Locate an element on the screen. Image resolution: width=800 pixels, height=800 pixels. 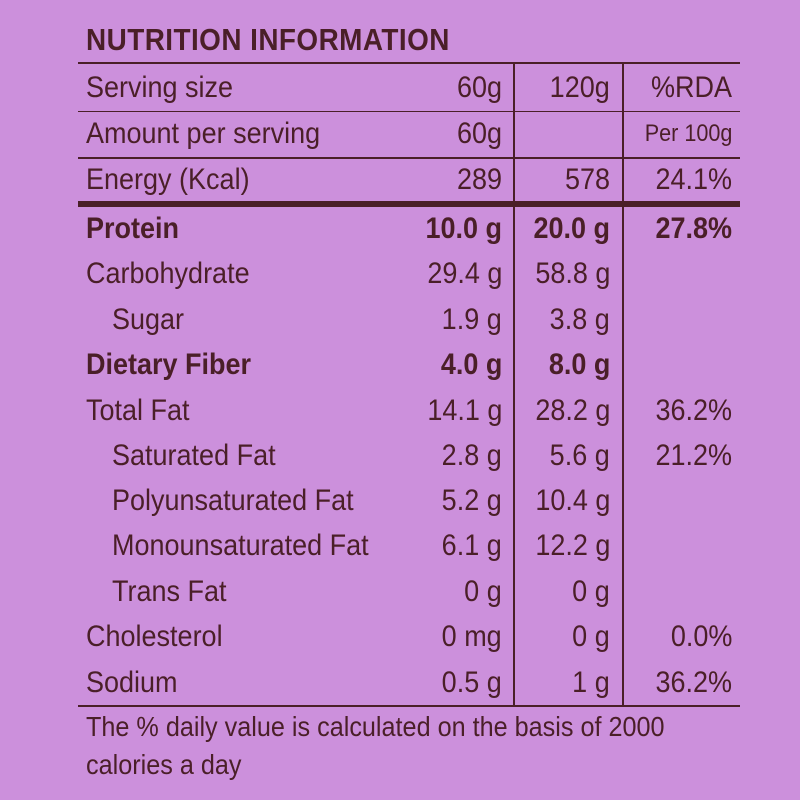
row-label: Polyunsaturated Fat is located at coordinates (233, 500).